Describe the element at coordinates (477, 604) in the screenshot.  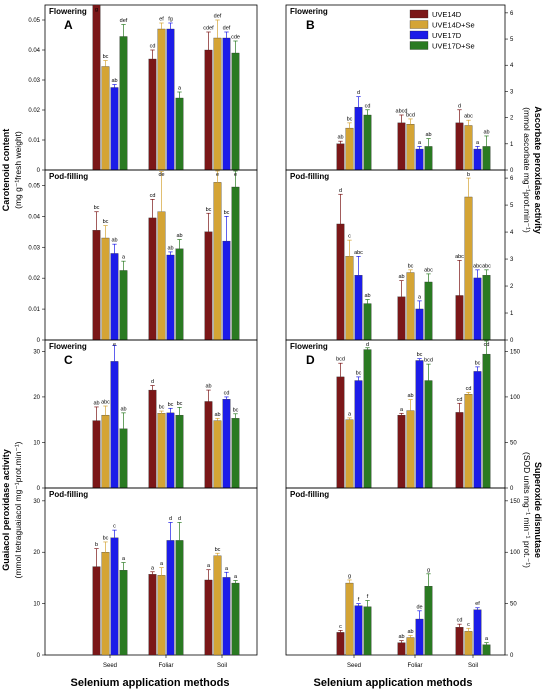
I see `significance-label: ef` at that location.